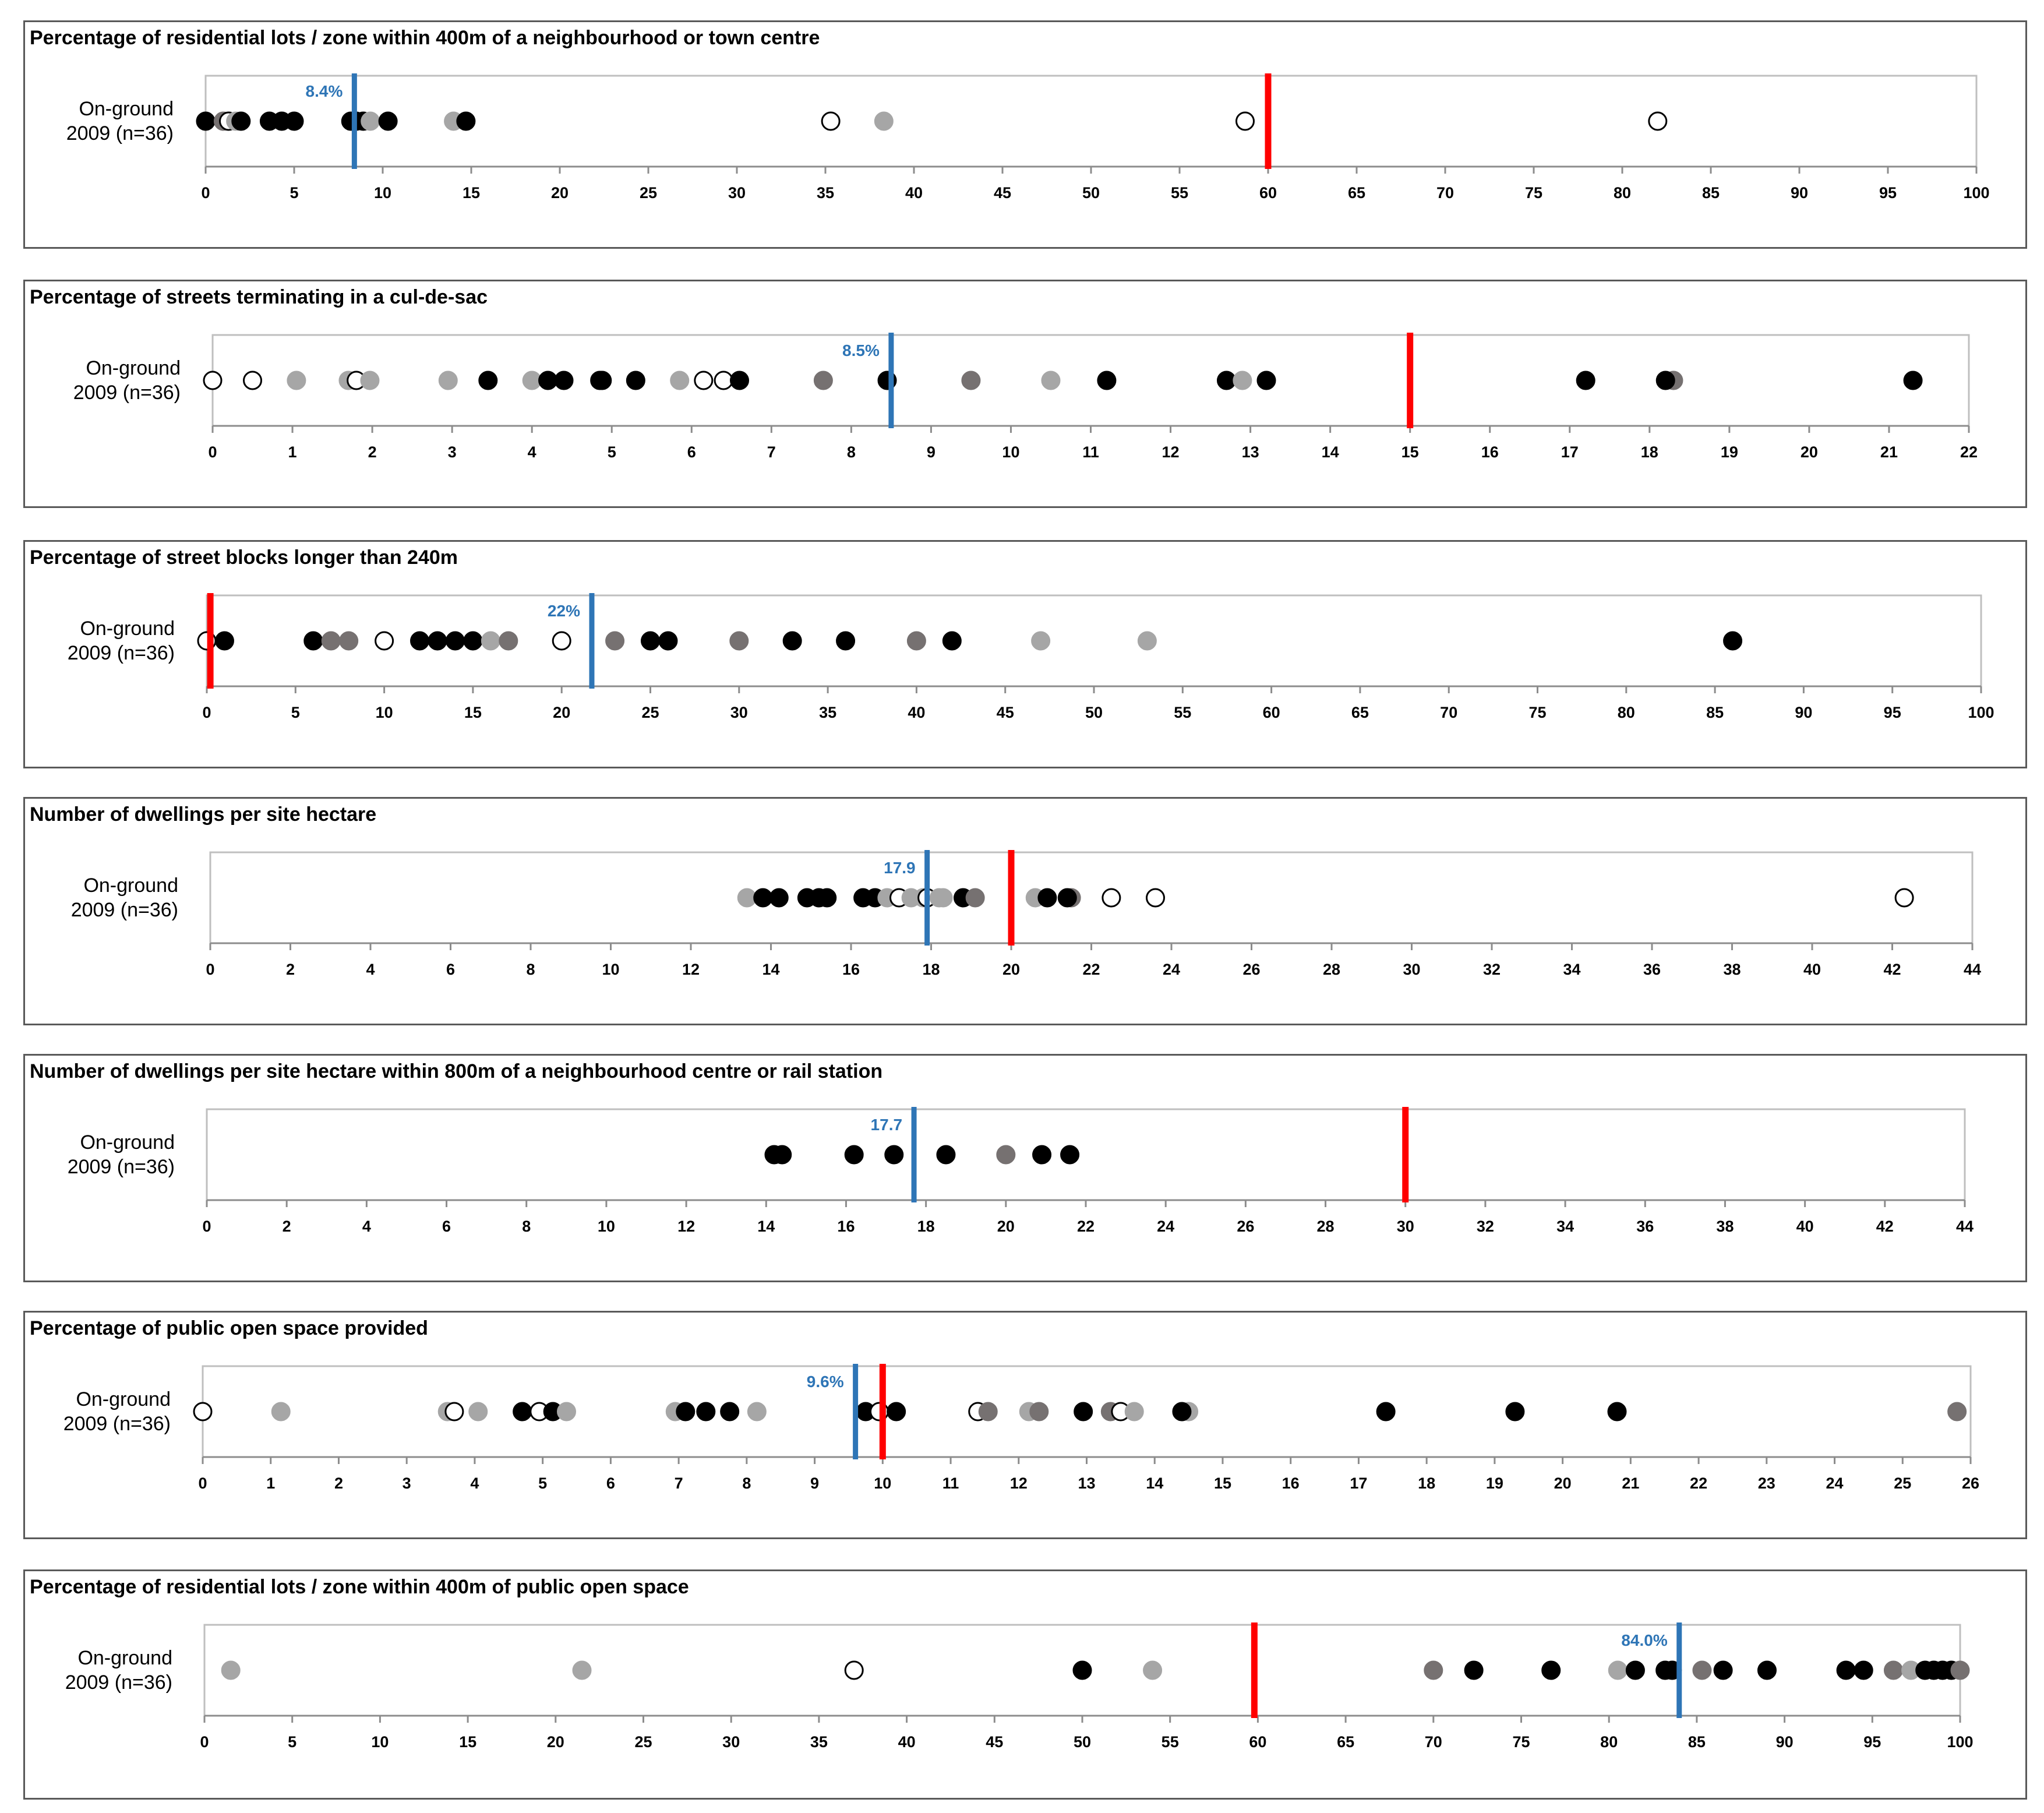  I want to click on x-tick-label: 12, so click(691, 969).